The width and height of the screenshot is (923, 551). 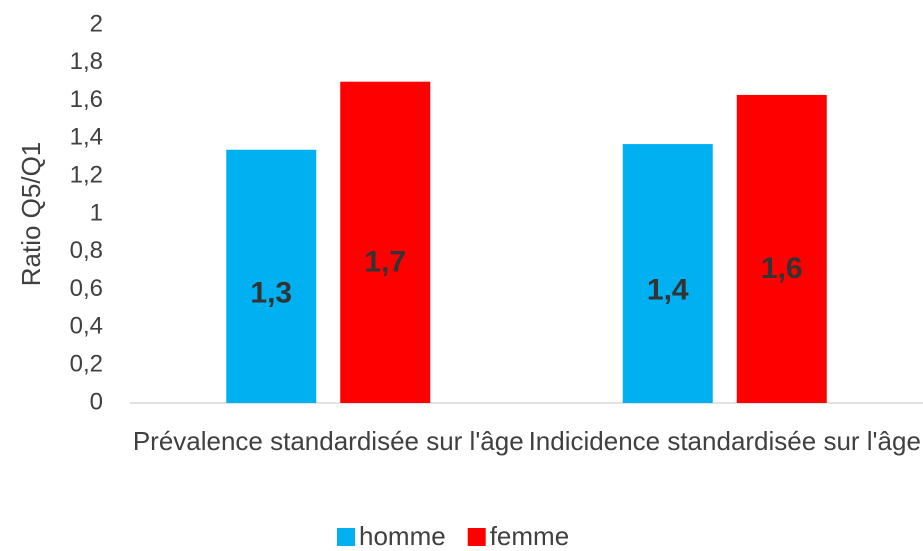 I want to click on y-tick-label: 0, so click(x=96, y=401).